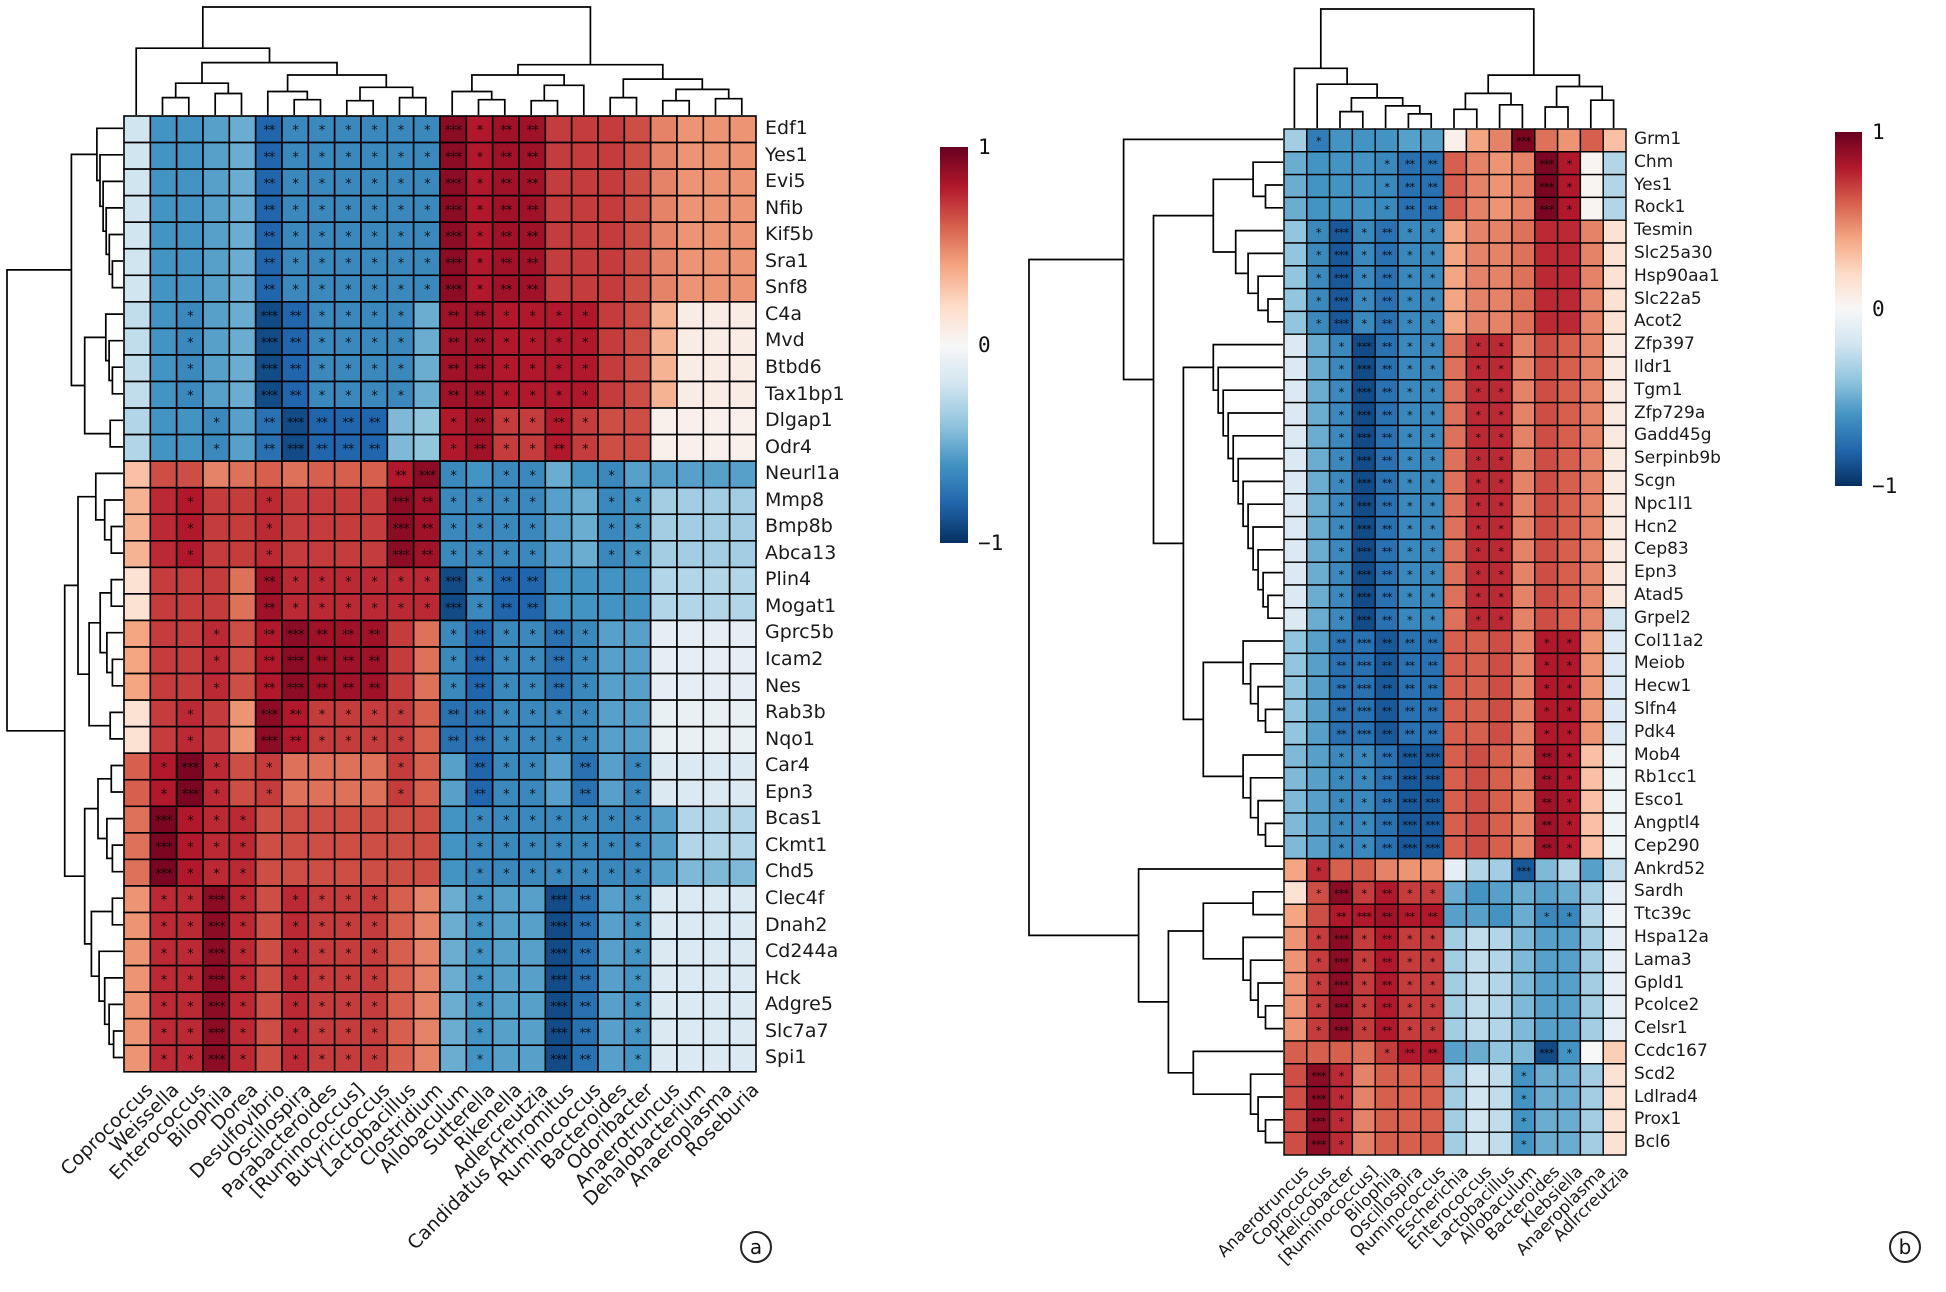  Describe the element at coordinates (1669, 640) in the screenshot. I see `row-label: Col11a2` at that location.